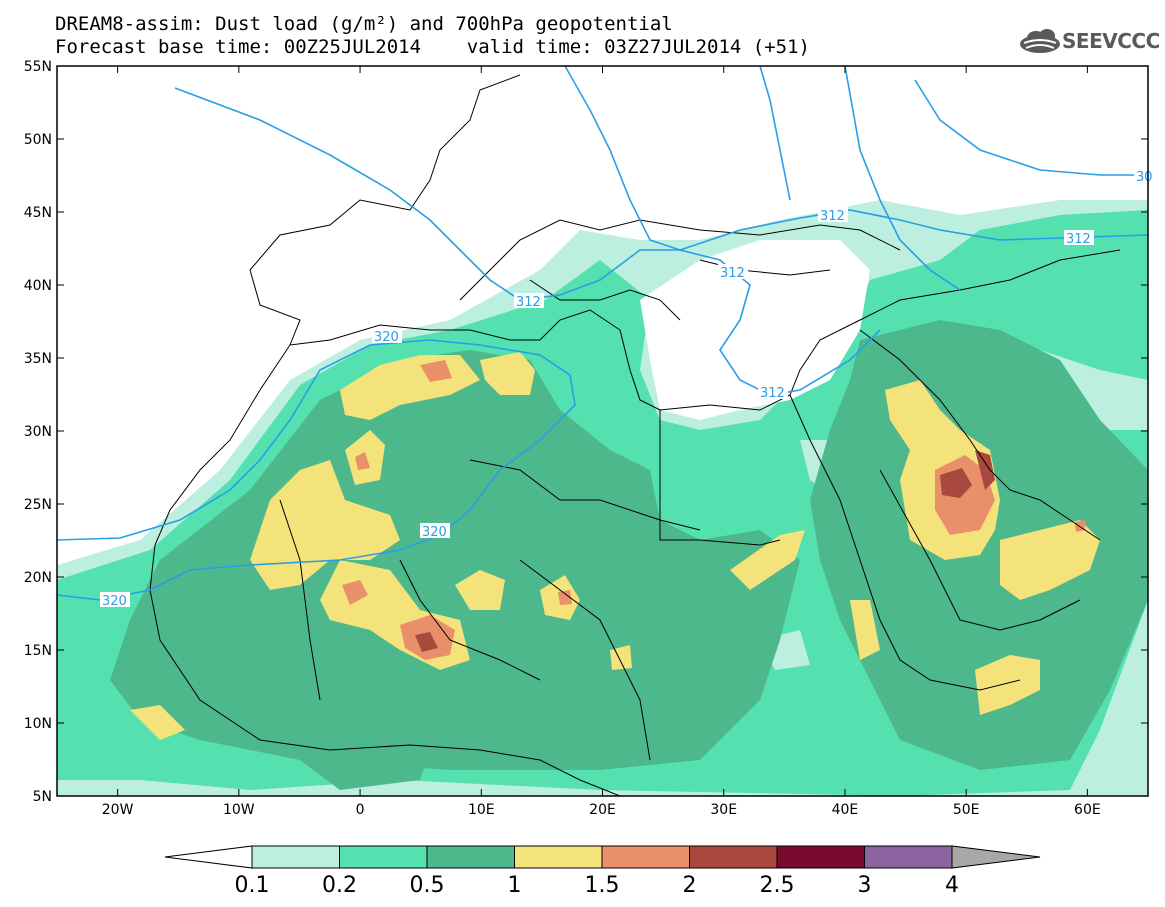 Image resolution: width=1165 pixels, height=907 pixels. What do you see at coordinates (865, 885) in the screenshot?
I see `colorbar-label: 3` at bounding box center [865, 885].